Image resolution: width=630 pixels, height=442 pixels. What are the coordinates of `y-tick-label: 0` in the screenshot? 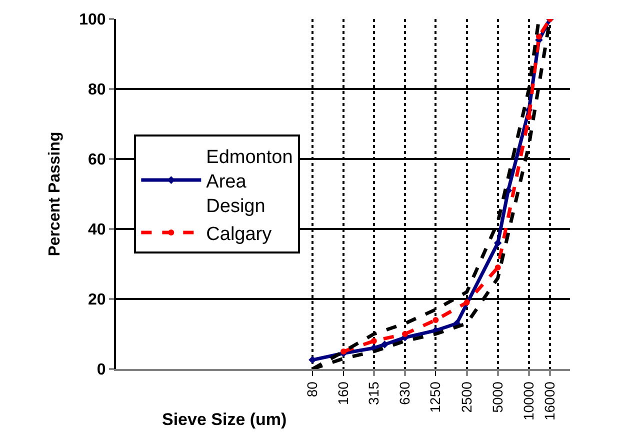 It's located at (101, 370).